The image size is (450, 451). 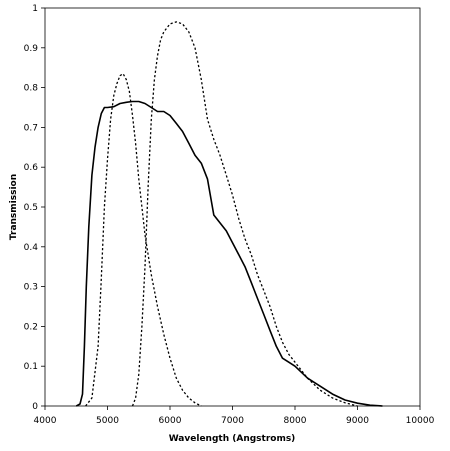 What do you see at coordinates (295, 421) in the screenshot?
I see `x-tick-label: 8000` at bounding box center [295, 421].